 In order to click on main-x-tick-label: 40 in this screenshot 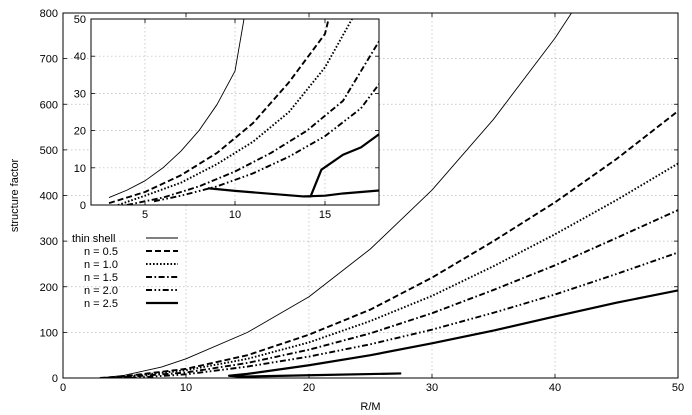, I will do `click(555, 388)`.